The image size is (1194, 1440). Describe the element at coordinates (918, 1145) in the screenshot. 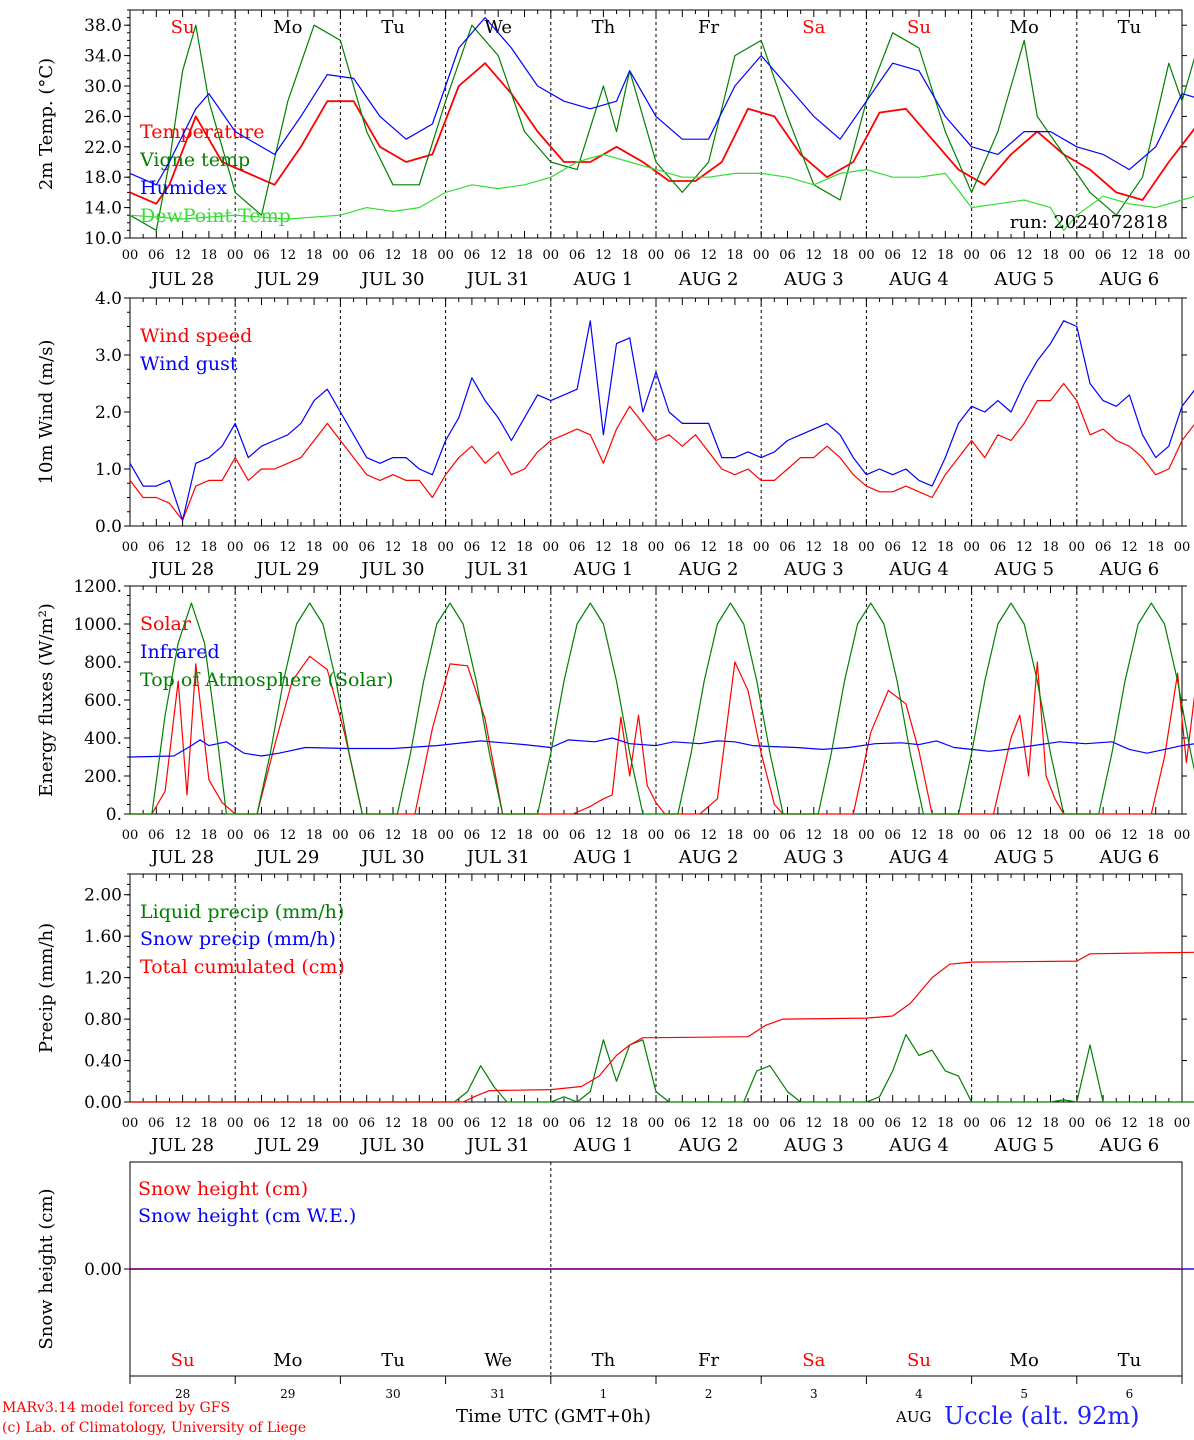

I see `date-label: AUG 4` at that location.